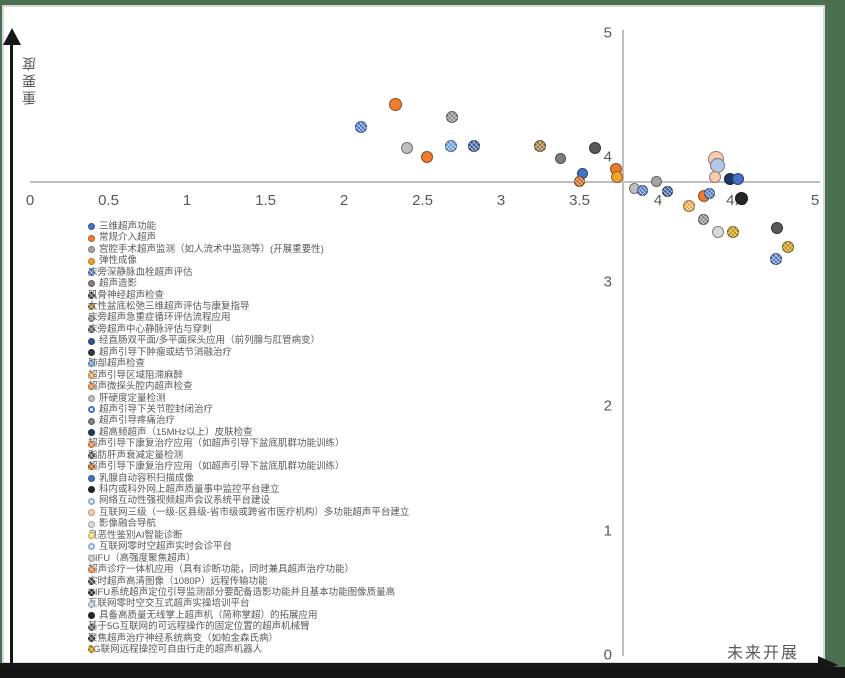 The height and width of the screenshot is (678, 845). Describe the element at coordinates (828, 665) in the screenshot. I see `future-arrow-right-icon` at that location.